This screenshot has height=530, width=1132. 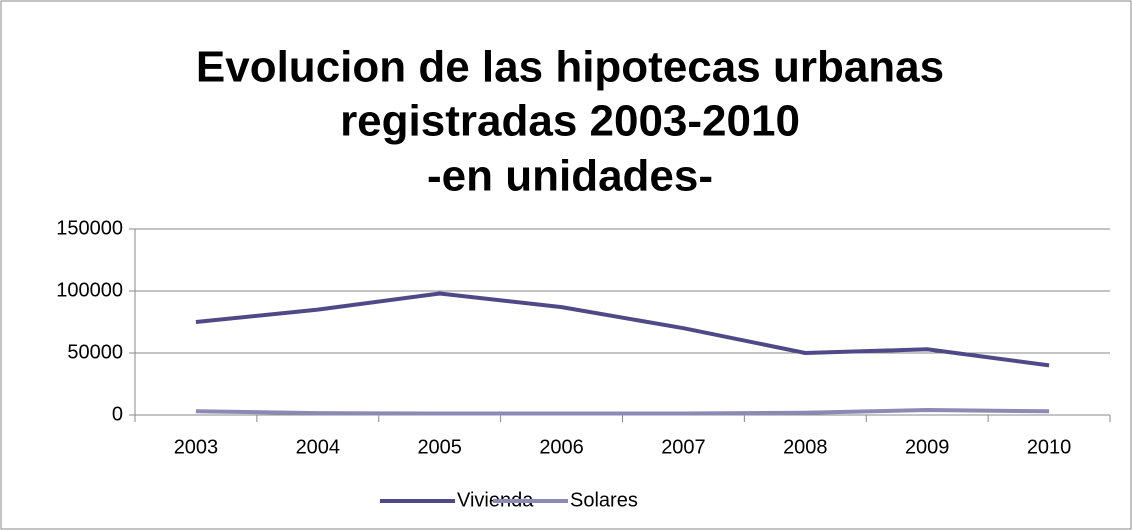 What do you see at coordinates (570, 67) in the screenshot?
I see `chart-title: Evolucion de las hipotecas urbanas` at bounding box center [570, 67].